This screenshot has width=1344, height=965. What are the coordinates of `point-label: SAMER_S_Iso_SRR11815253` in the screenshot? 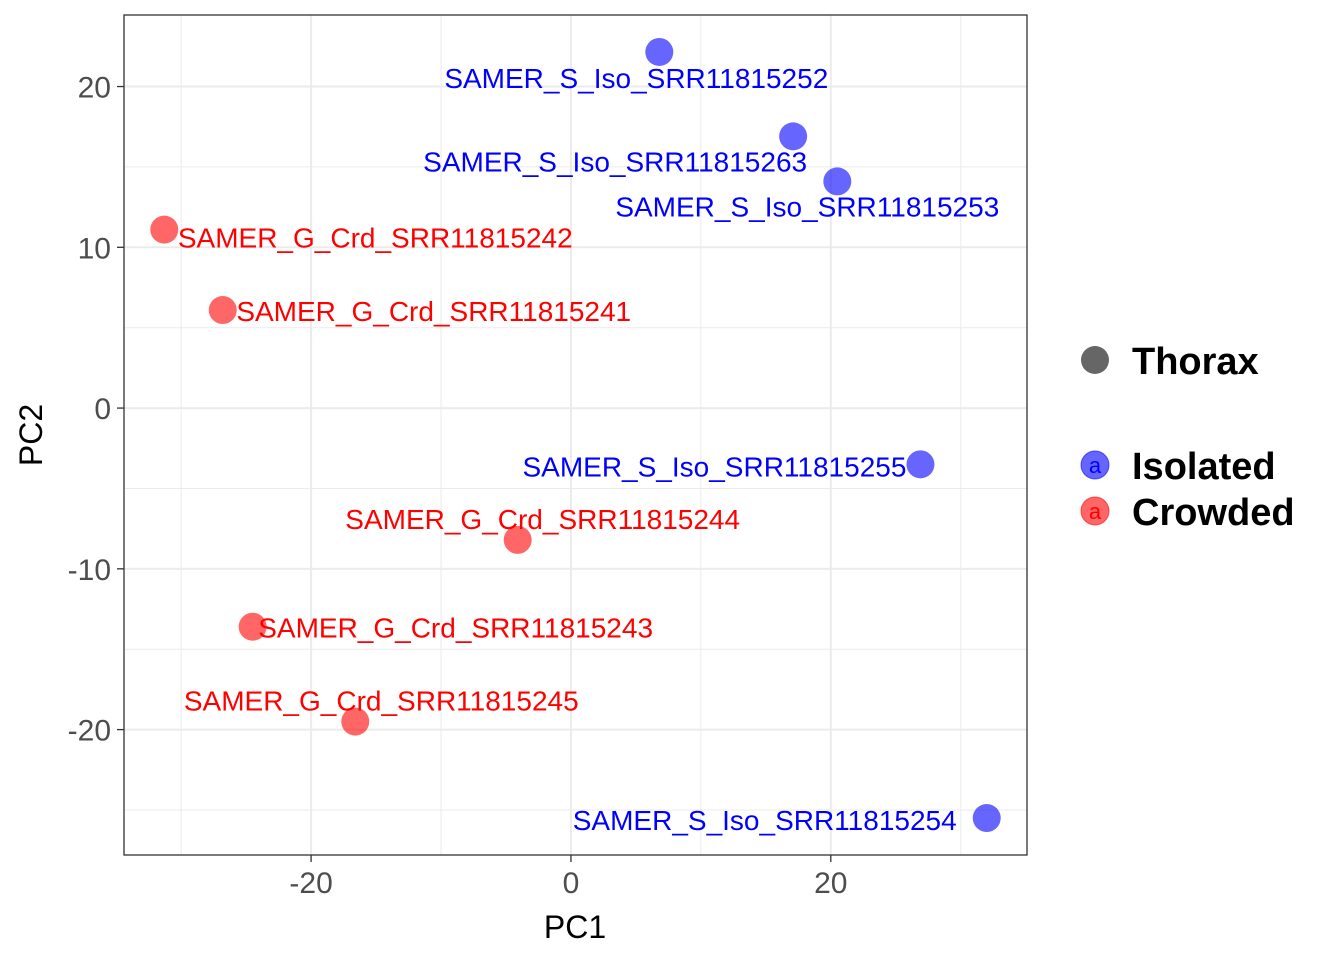 It's located at (807, 206).